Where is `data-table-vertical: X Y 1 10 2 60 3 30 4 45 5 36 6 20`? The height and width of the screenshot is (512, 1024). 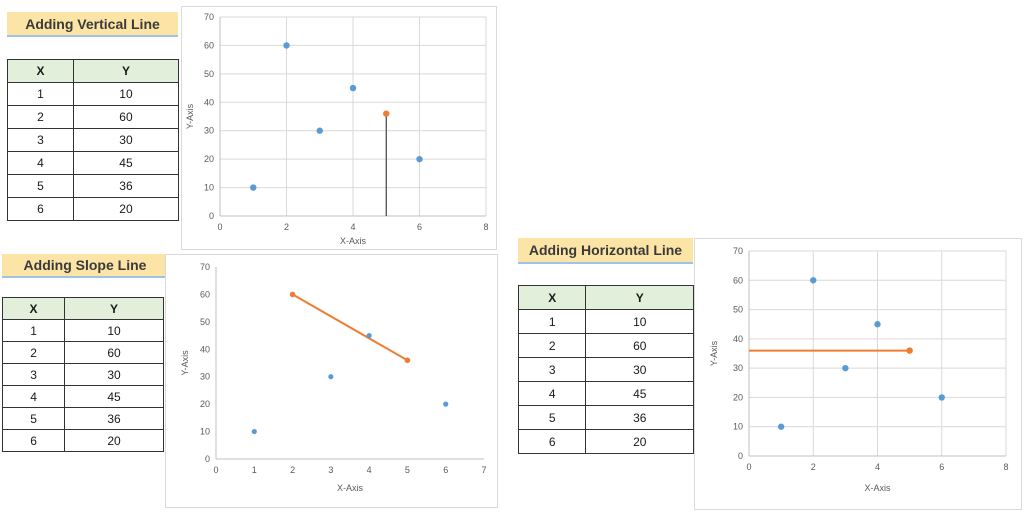 data-table-vertical: X Y 1 10 2 60 3 30 4 45 5 36 6 20 is located at coordinates (93, 140).